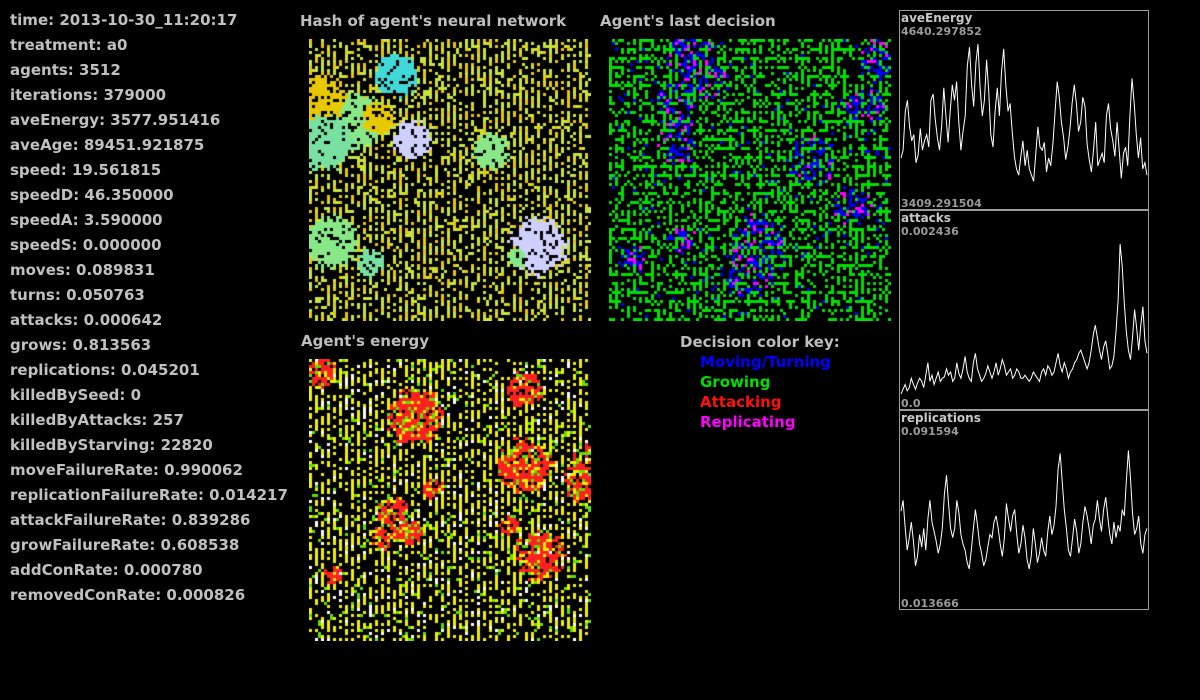  Describe the element at coordinates (107, 145) in the screenshot. I see `stat-line: aveAge: 89451.921875` at that location.